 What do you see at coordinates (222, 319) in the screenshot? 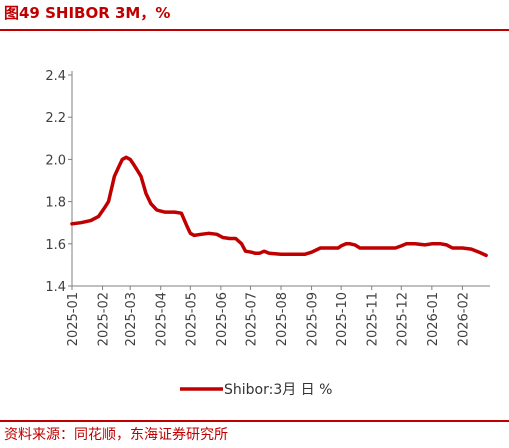
I see `x-tick-label: 2025-06` at bounding box center [222, 319].